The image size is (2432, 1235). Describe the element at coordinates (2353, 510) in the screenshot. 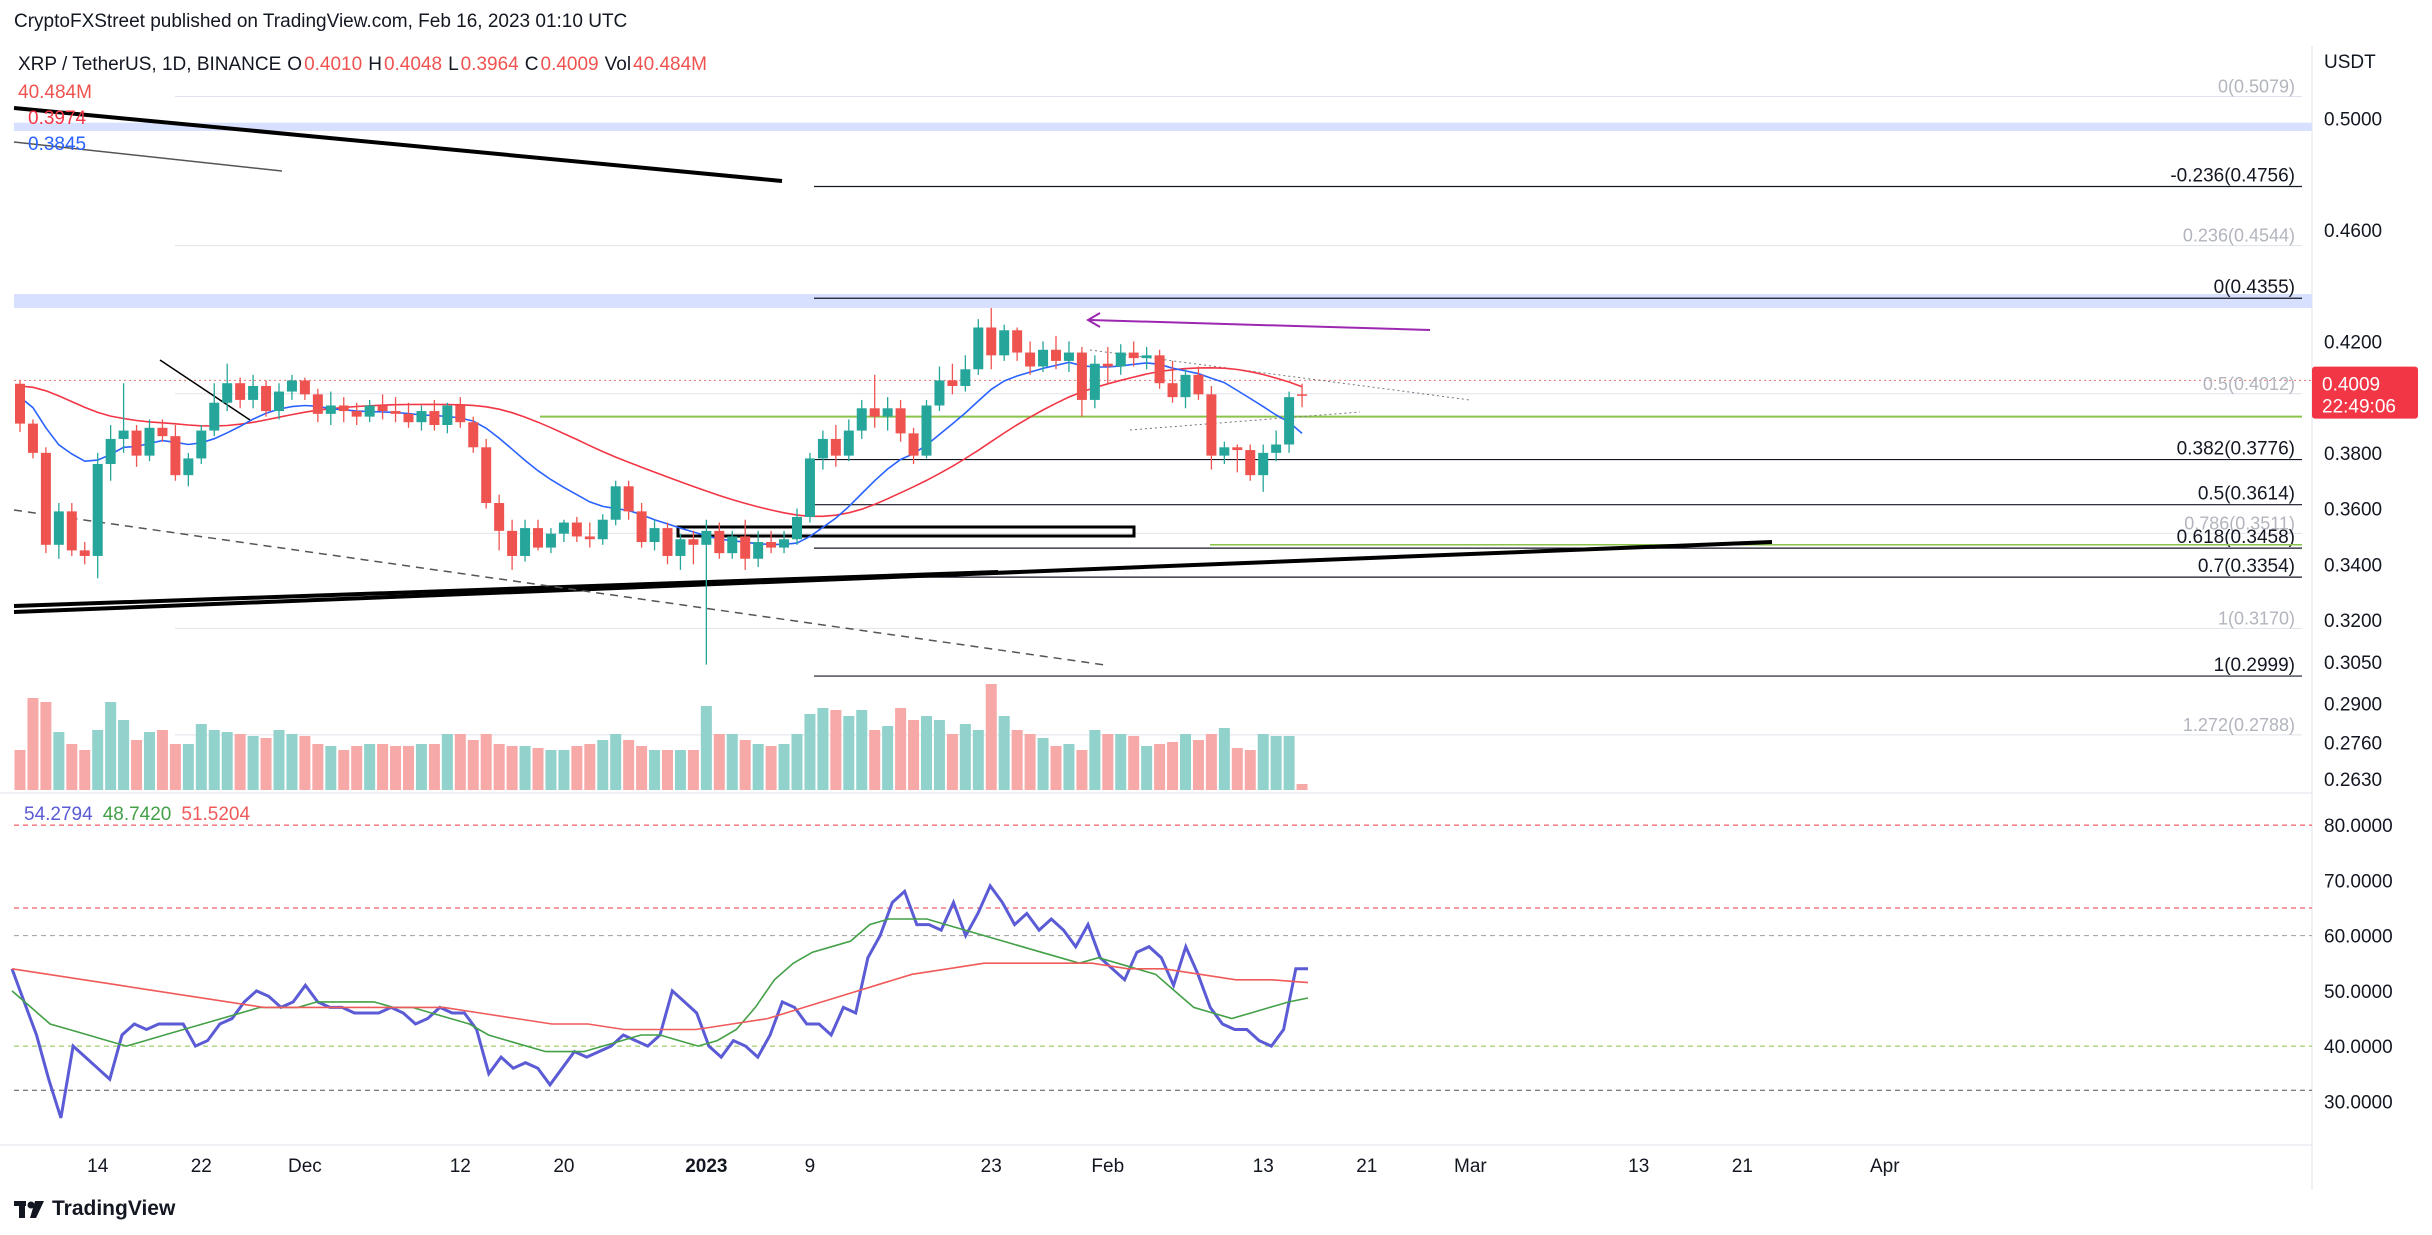

I see `price-tick-label: 0.3600` at that location.